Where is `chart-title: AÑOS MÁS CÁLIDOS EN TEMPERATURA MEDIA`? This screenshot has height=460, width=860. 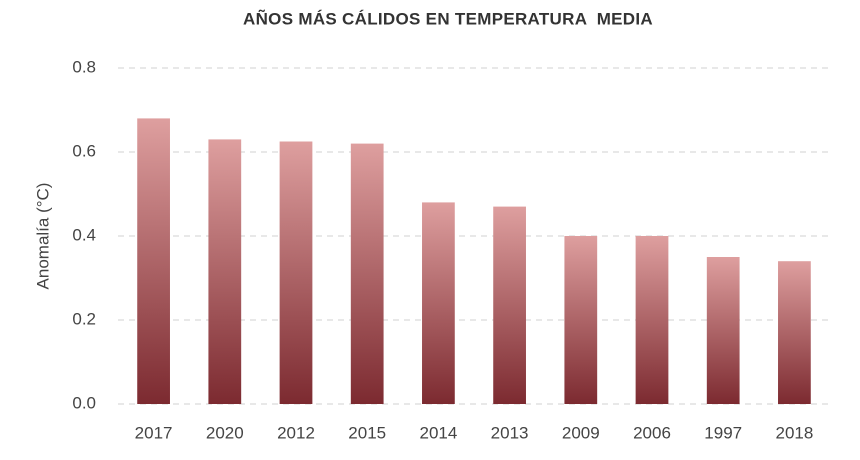 chart-title: AÑOS MÁS CÁLIDOS EN TEMPERATURA MEDIA is located at coordinates (448, 18).